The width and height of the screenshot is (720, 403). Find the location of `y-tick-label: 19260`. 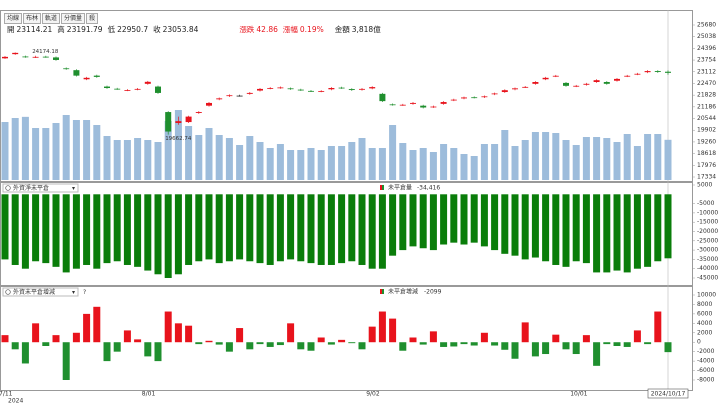

y-tick-label: 19260 is located at coordinates (706, 141).